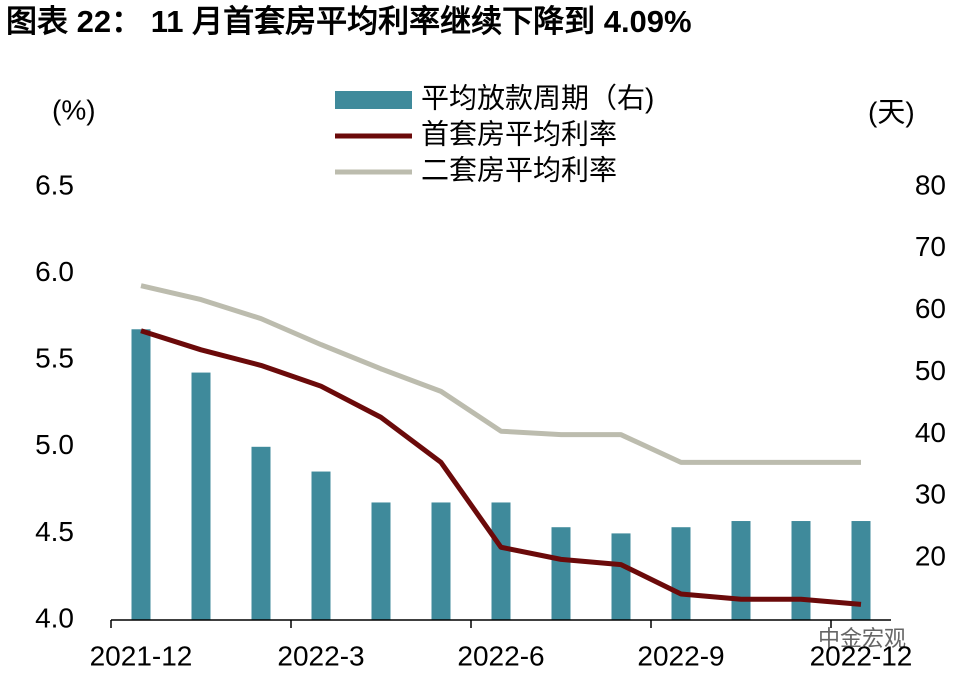  I want to click on x-tick-label: 2022-9, so click(680, 655).